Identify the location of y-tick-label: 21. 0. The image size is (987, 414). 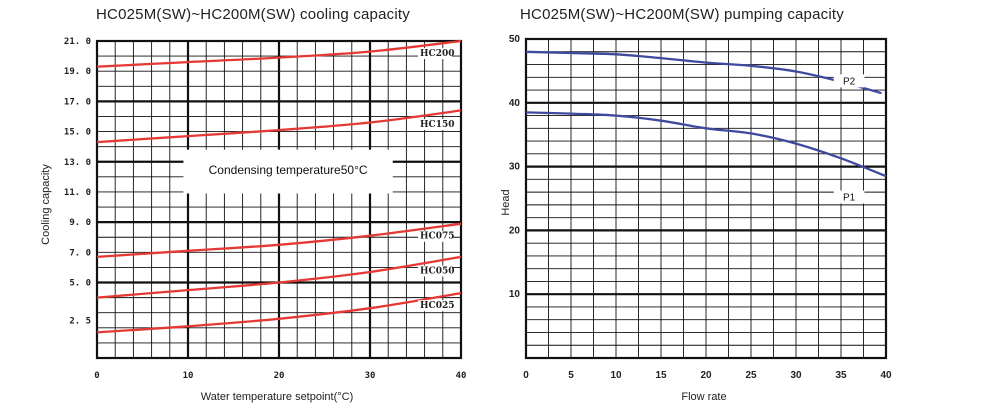
(77, 42).